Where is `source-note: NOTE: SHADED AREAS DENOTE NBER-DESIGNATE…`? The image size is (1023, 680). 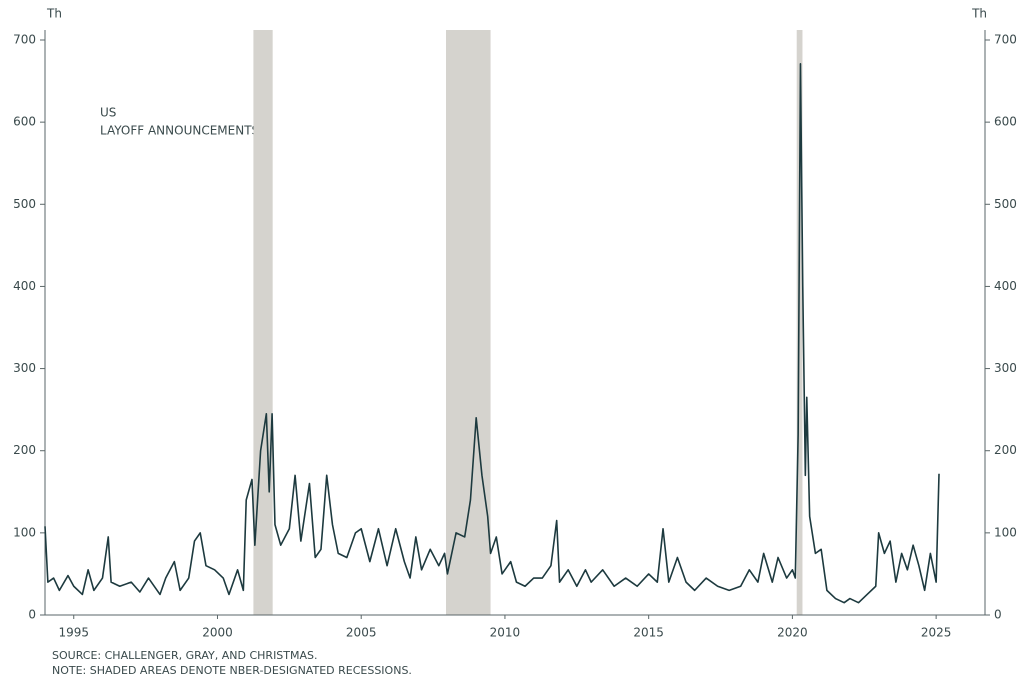 source-note: NOTE: SHADED AREAS DENOTE NBER-DESIGNATE… is located at coordinates (232, 670).